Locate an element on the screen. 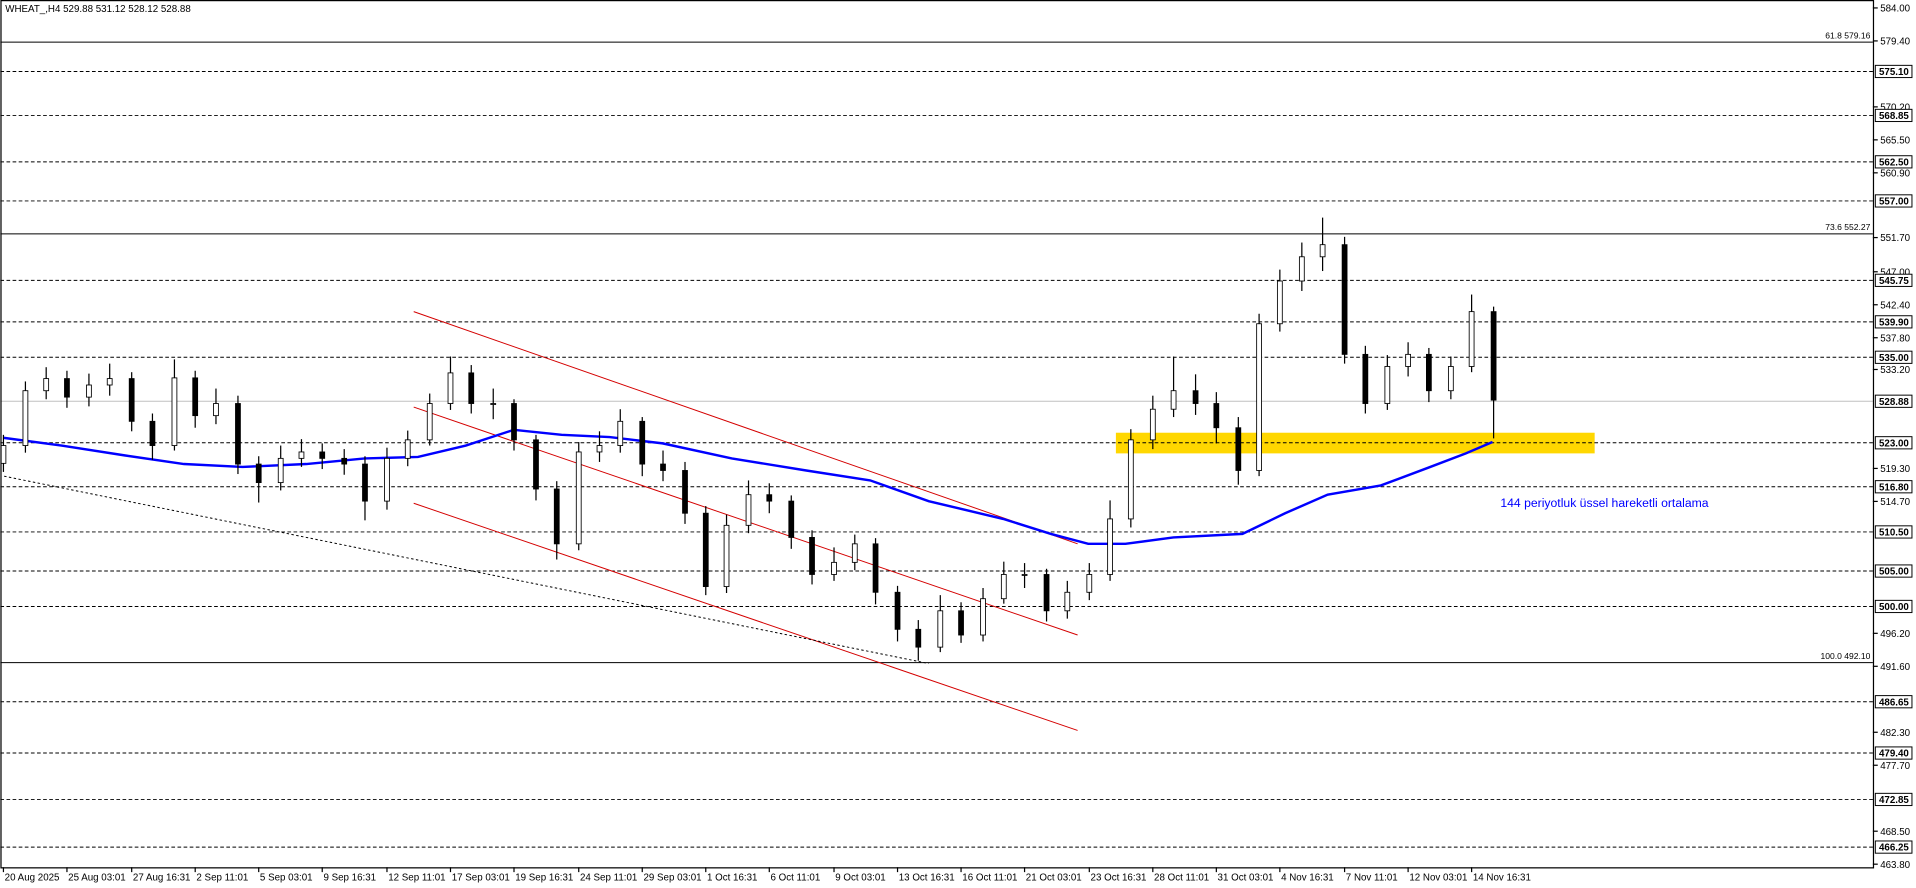  x-tick-label: 14 Nov 16:31 is located at coordinates (1502, 878).